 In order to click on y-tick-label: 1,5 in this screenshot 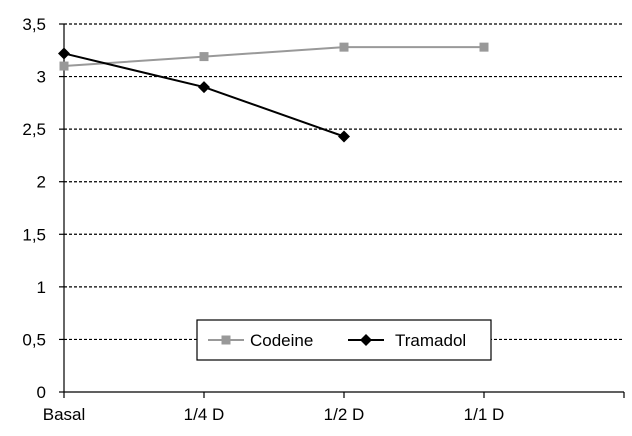, I will do `click(34, 234)`.